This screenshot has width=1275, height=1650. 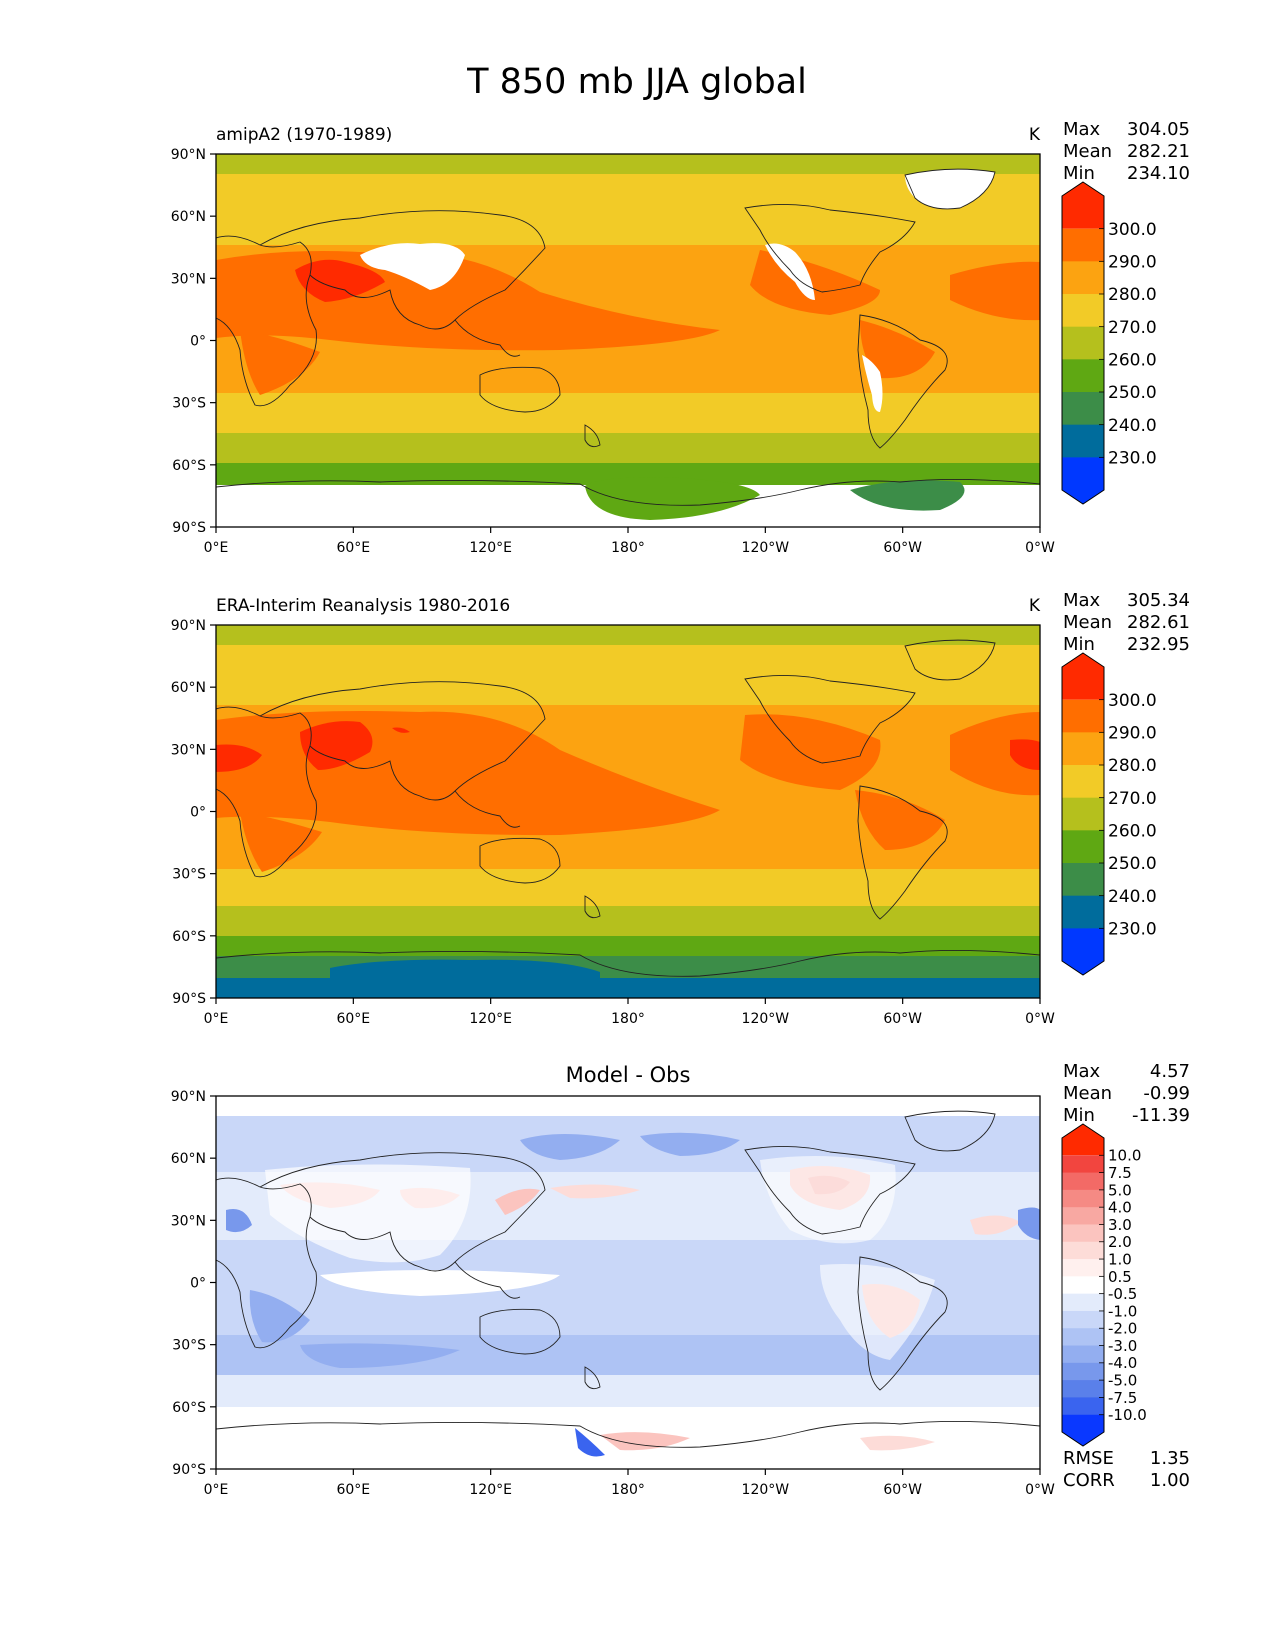 I want to click on colorbar-tick-label: 260.0, so click(x=1132, y=831).